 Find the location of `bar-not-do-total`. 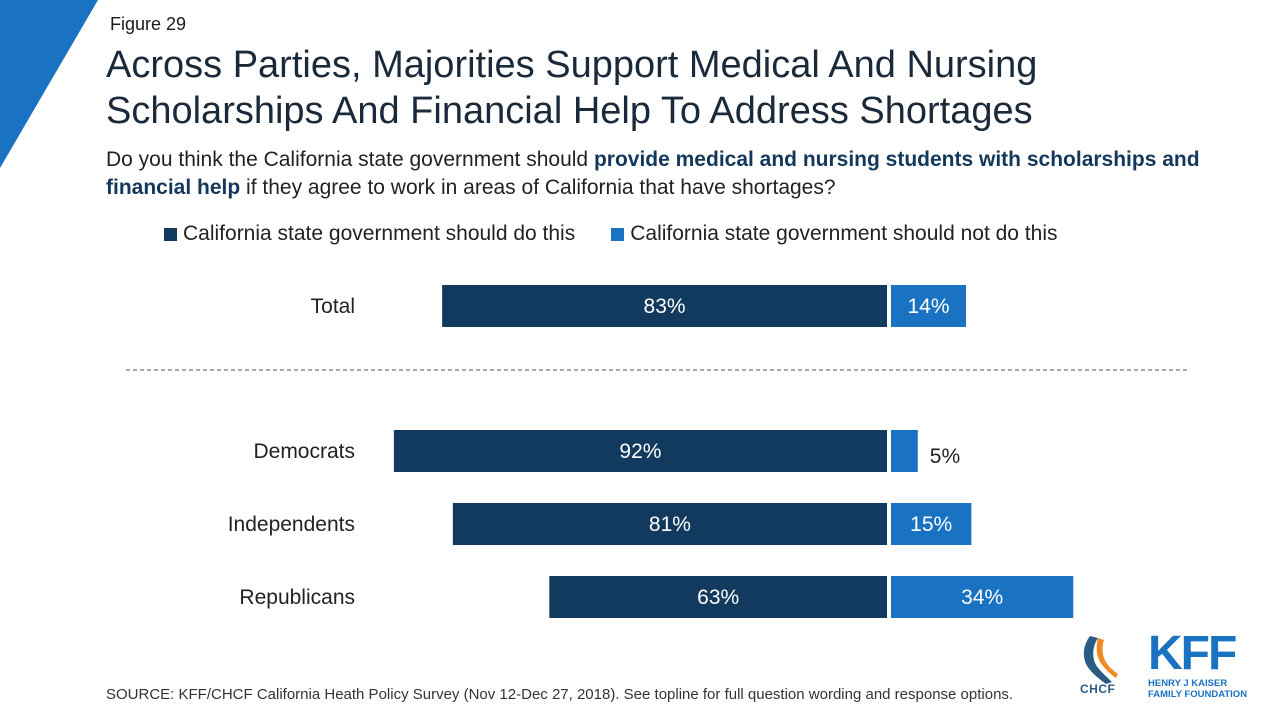

bar-not-do-total is located at coordinates (929, 306).